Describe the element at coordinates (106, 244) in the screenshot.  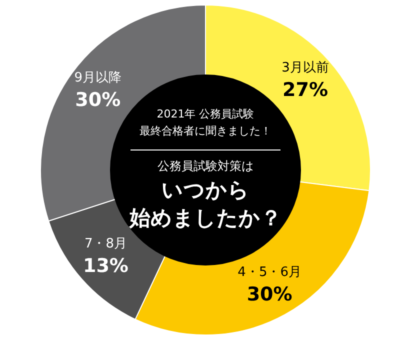
I see `slice-label: 7・8月` at that location.